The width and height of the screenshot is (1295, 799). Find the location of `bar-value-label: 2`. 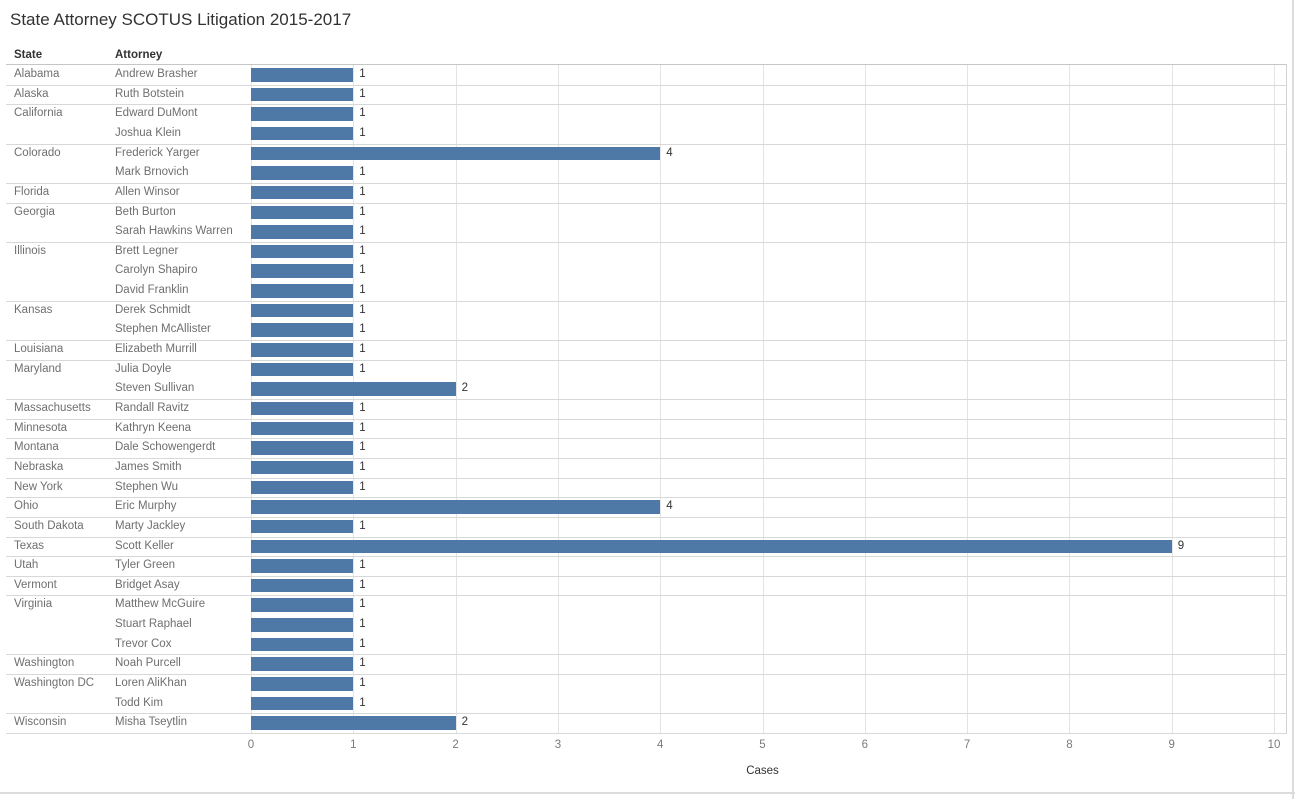

bar-value-label: 2 is located at coordinates (464, 388).